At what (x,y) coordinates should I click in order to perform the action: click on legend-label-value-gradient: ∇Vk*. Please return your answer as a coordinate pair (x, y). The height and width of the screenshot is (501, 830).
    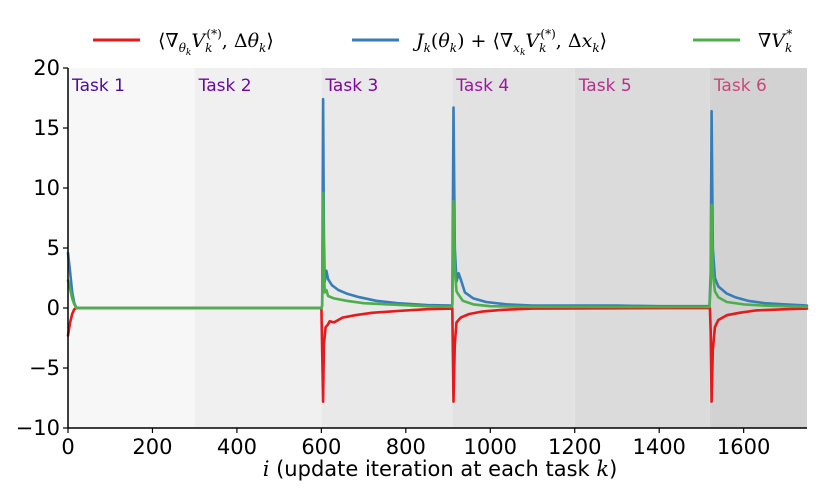
    Looking at the image, I should click on (775, 41).